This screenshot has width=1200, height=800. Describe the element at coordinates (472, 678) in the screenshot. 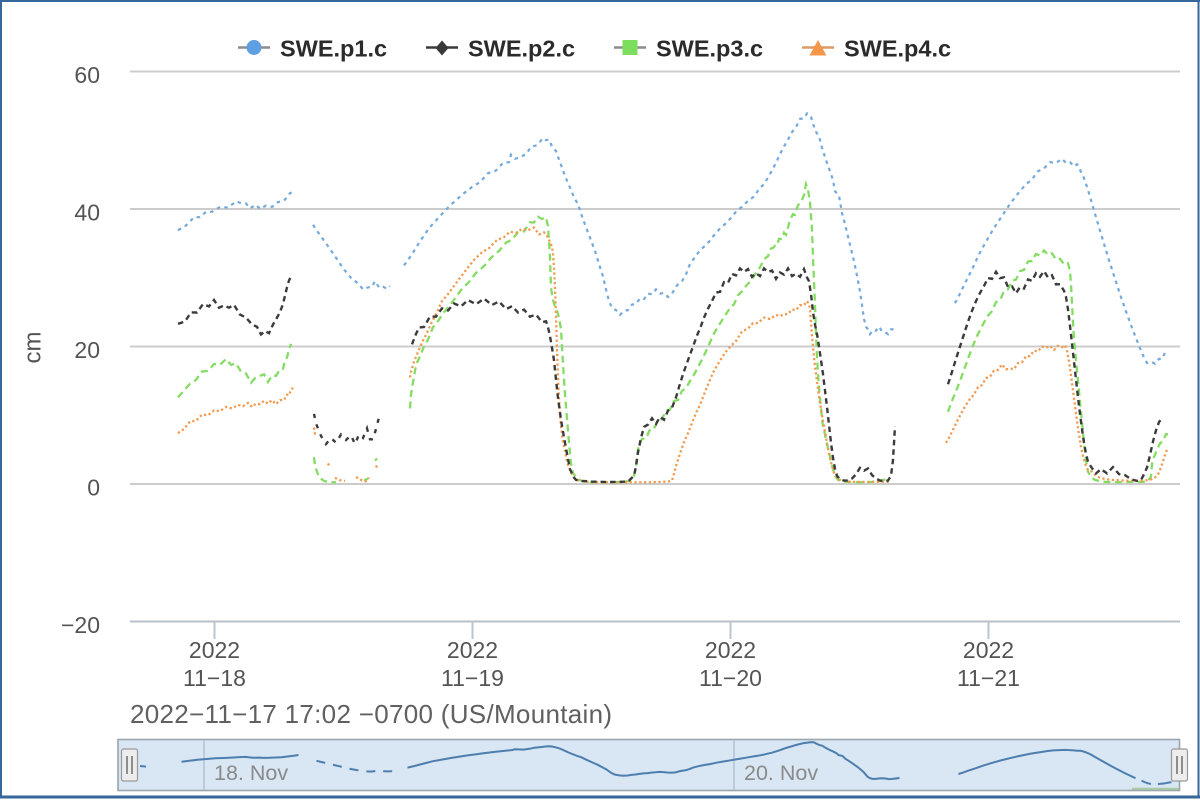

I see `svg-text: 11−19` at that location.